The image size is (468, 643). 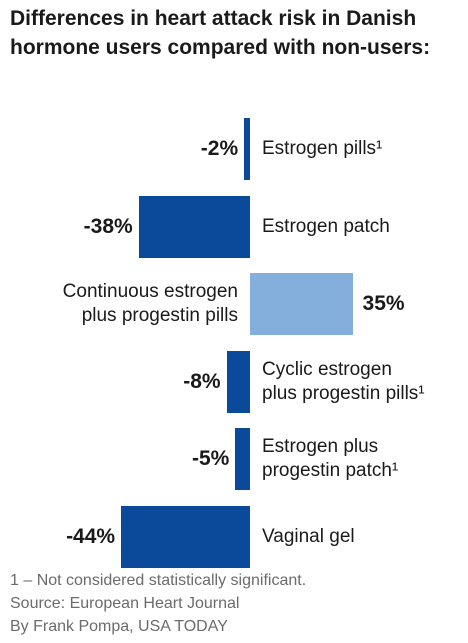 I want to click on value-label: -5%, so click(x=211, y=458).